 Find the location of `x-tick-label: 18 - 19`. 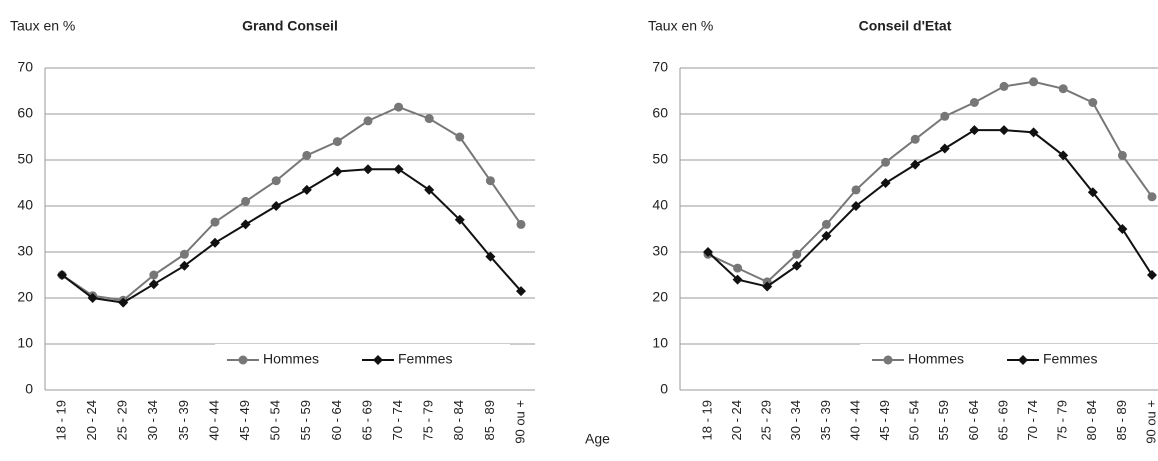

x-tick-label: 18 - 19 is located at coordinates (706, 420).